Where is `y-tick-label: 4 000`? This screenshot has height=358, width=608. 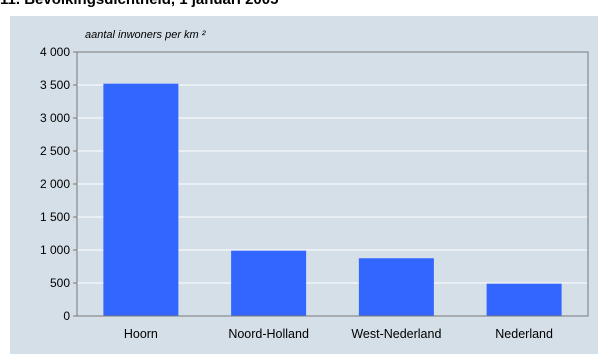
y-tick-label: 4 000 is located at coordinates (55, 52).